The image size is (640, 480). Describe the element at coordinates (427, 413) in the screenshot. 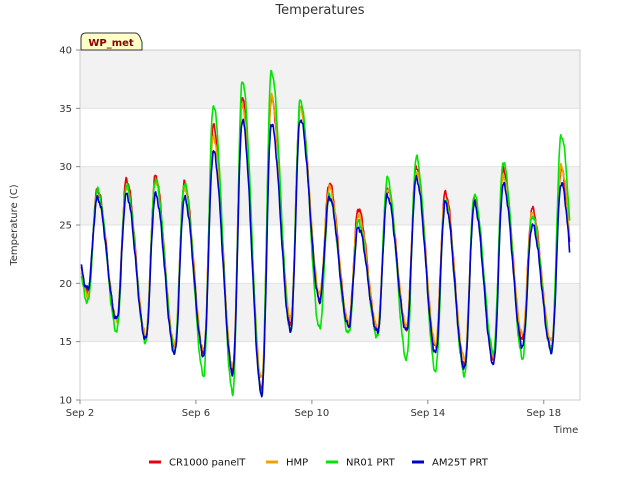

I see `x-tick-label: Sep 14` at that location.